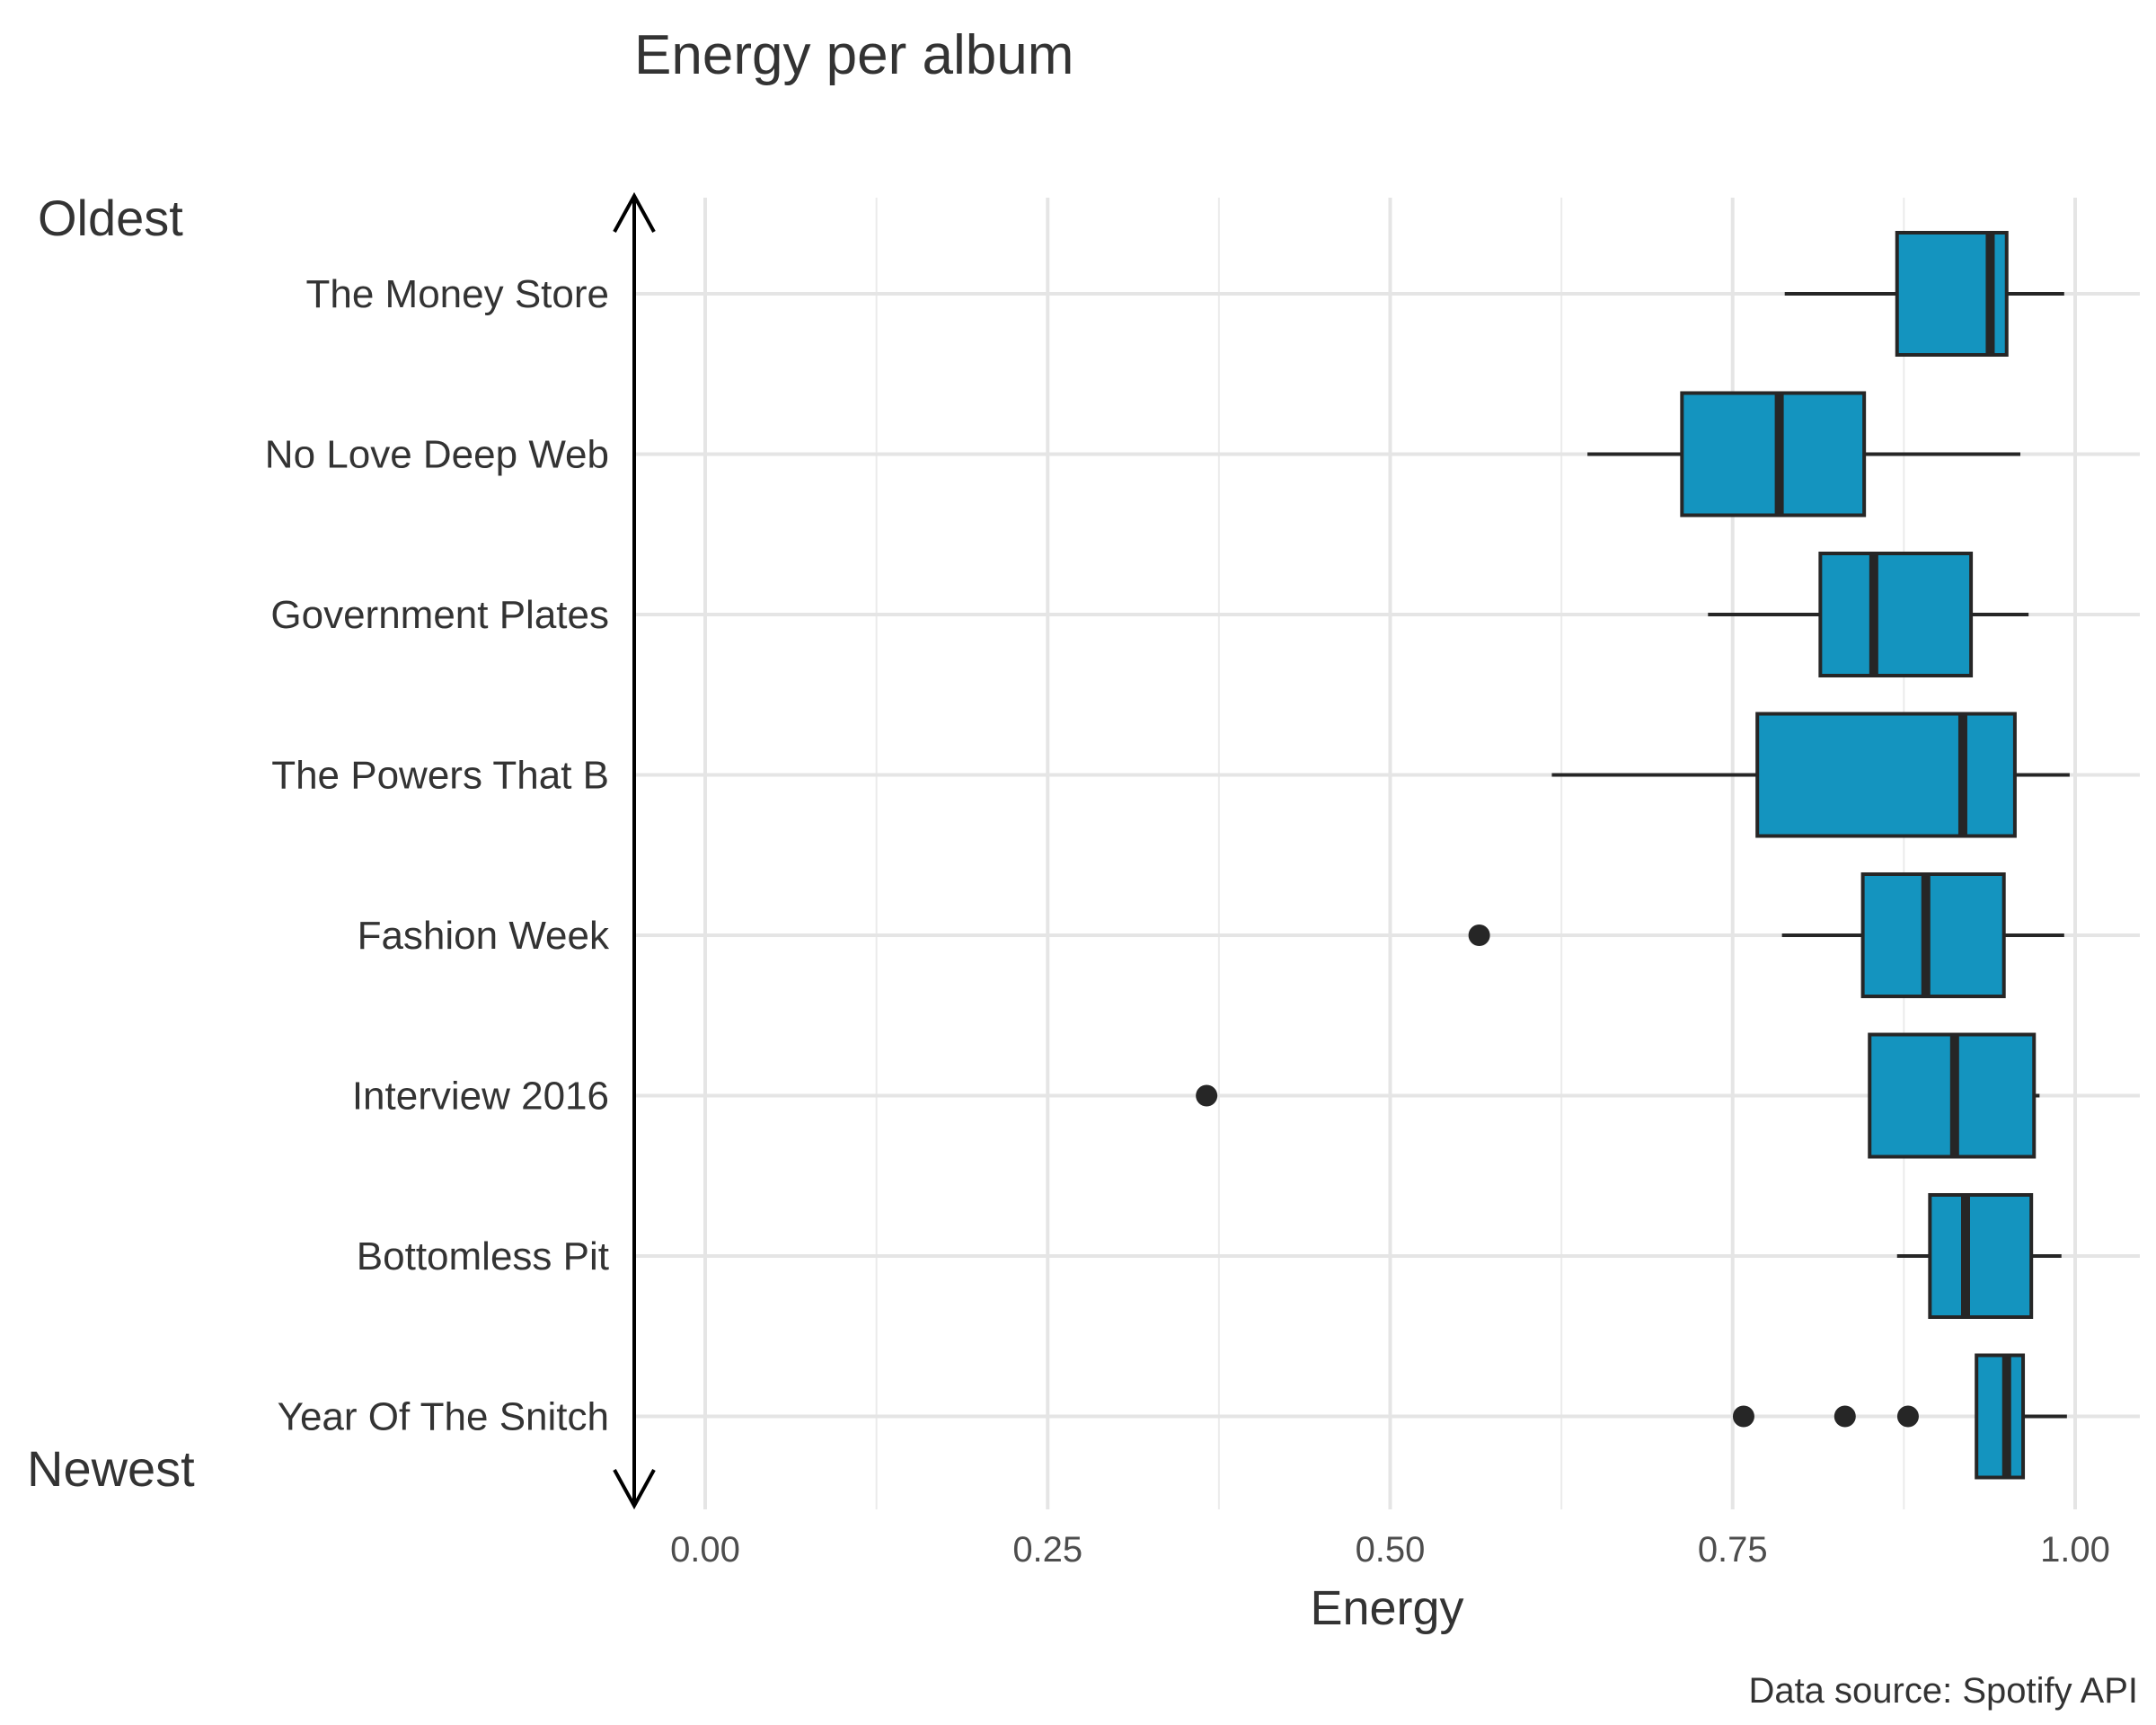  I want to click on category-label: Government Plates, so click(439, 615).